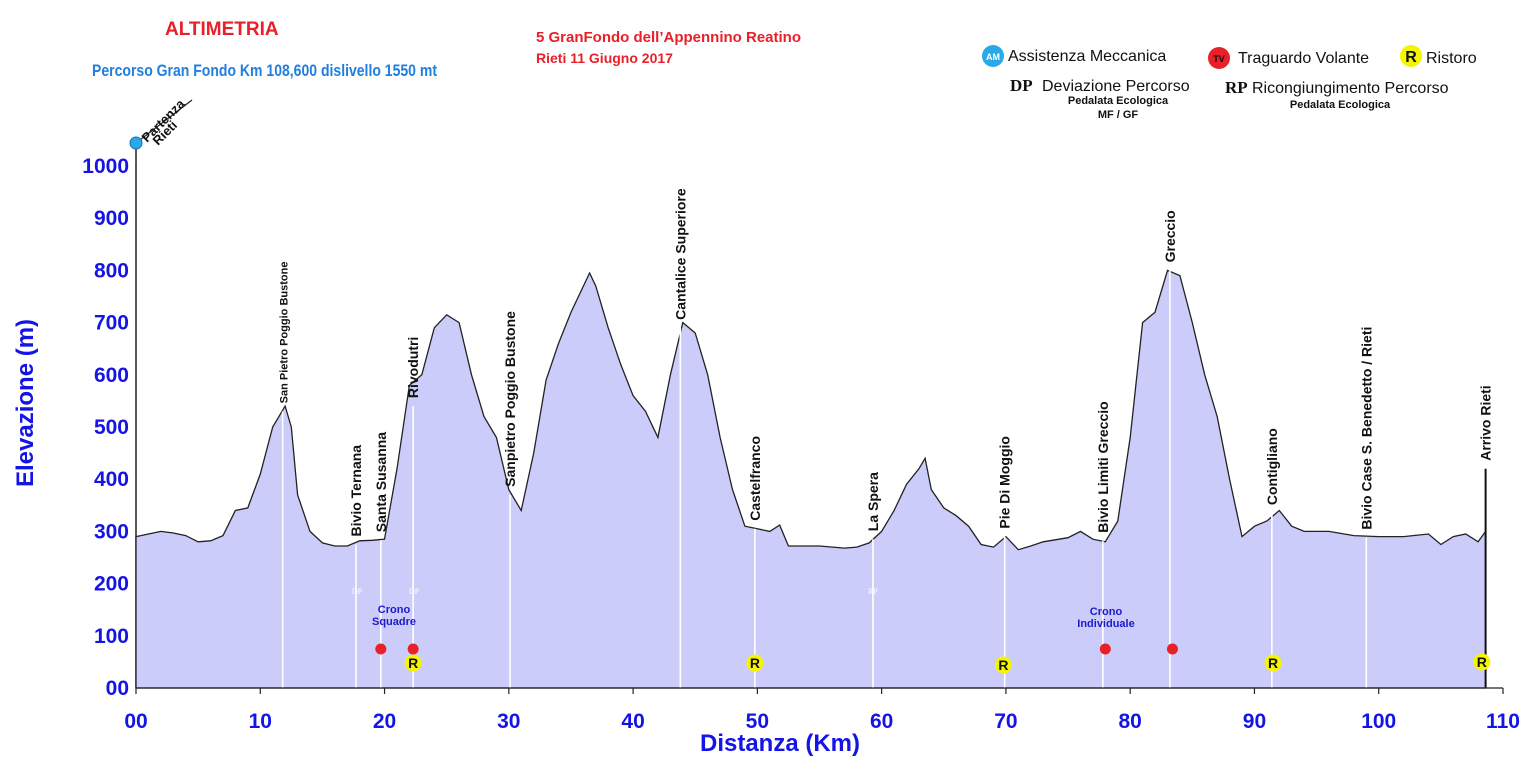  Describe the element at coordinates (1116, 86) in the screenshot. I see `legend-deviation-label: Deviazione Percorso` at that location.